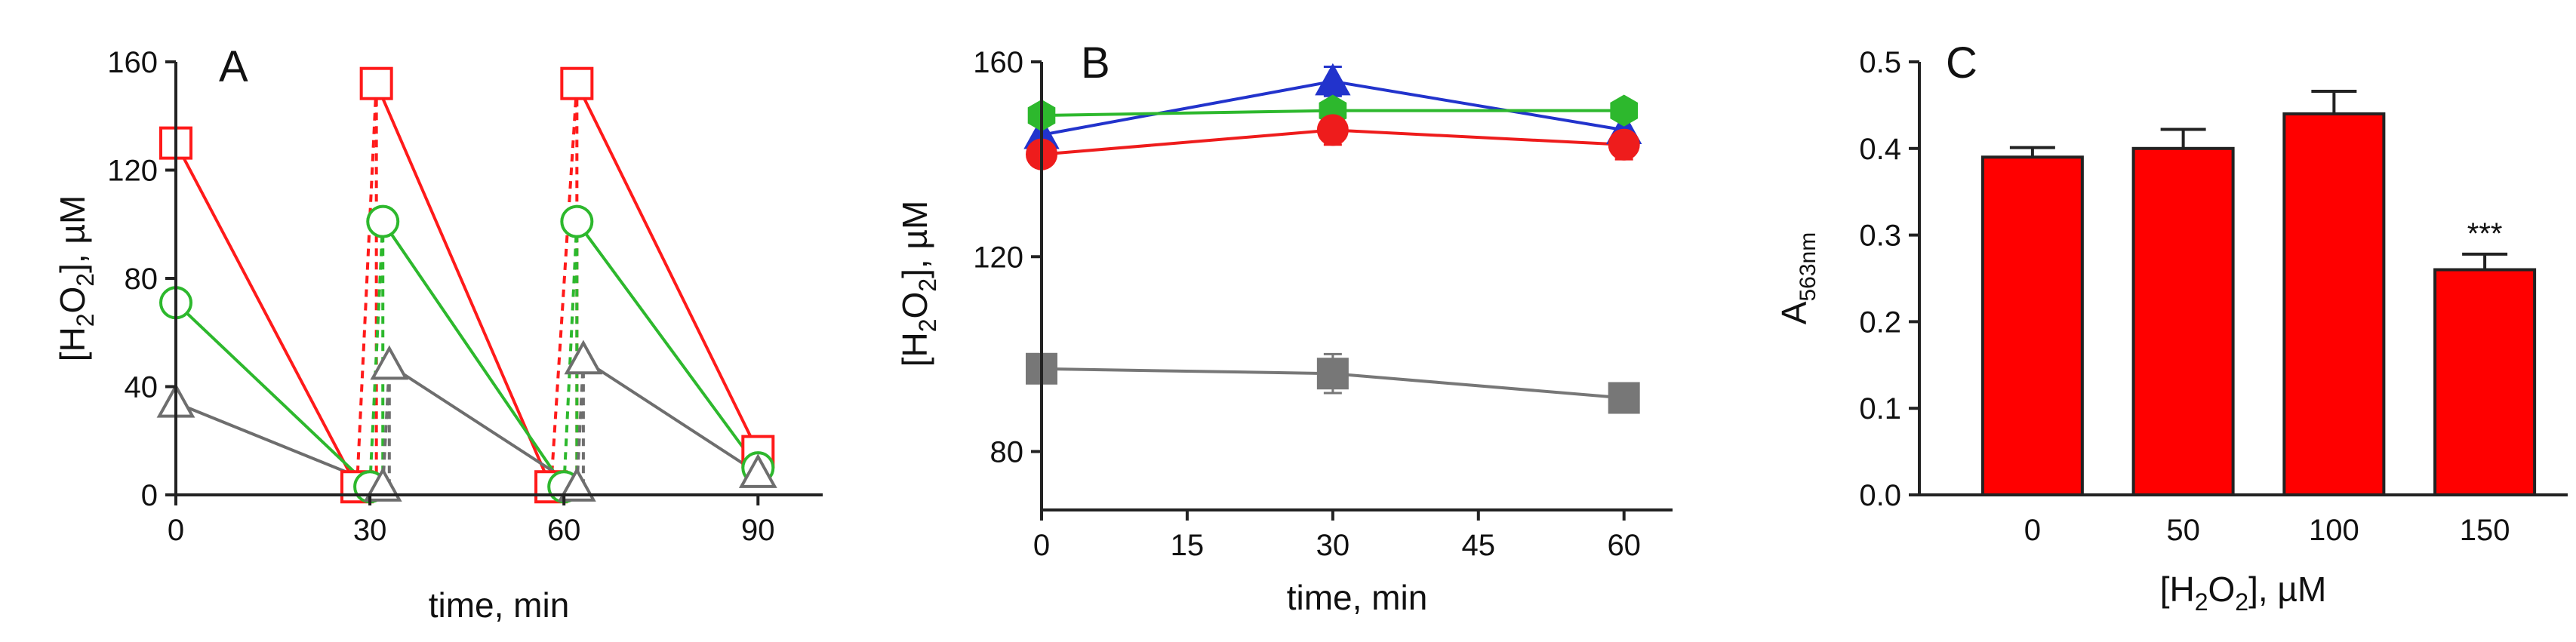 This screenshot has height=642, width=2576. I want to click on panel-c-x-tick-label: 0, so click(2032, 530).